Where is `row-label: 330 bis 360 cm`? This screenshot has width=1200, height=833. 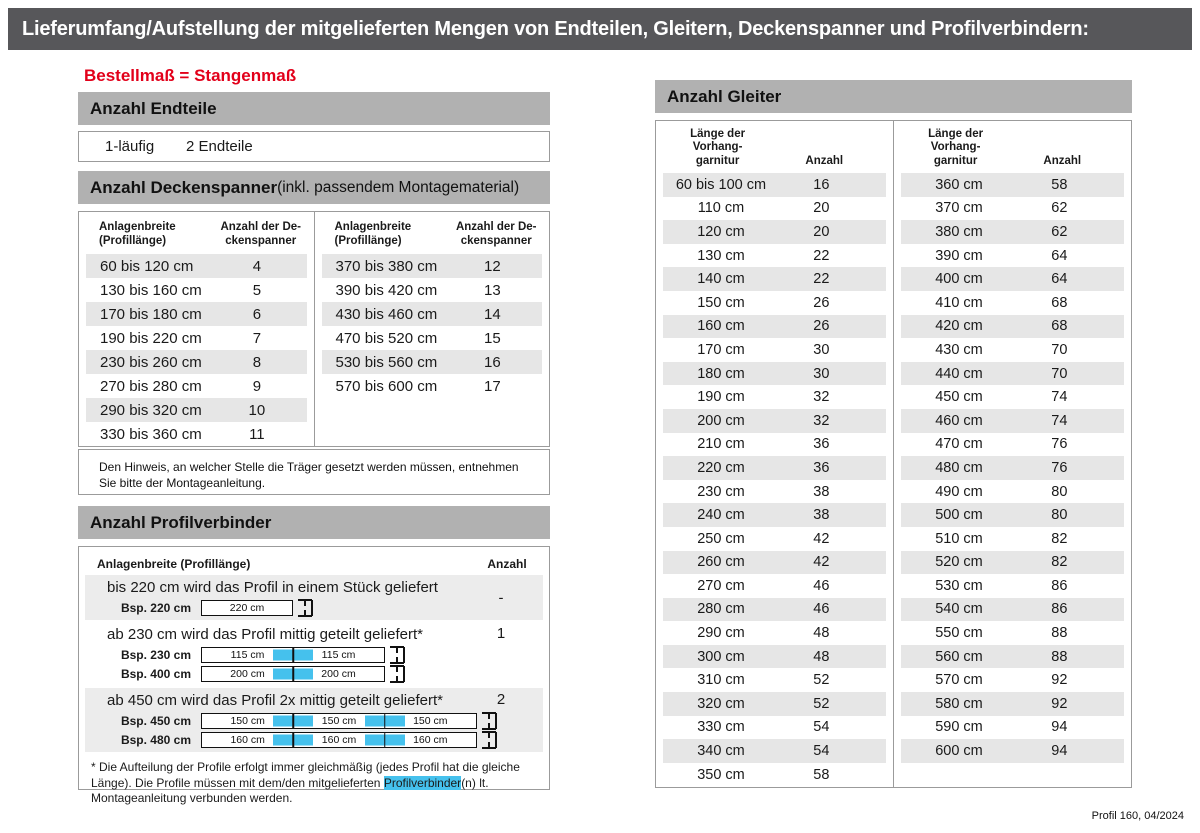
row-label: 330 bis 360 cm is located at coordinates (151, 434).